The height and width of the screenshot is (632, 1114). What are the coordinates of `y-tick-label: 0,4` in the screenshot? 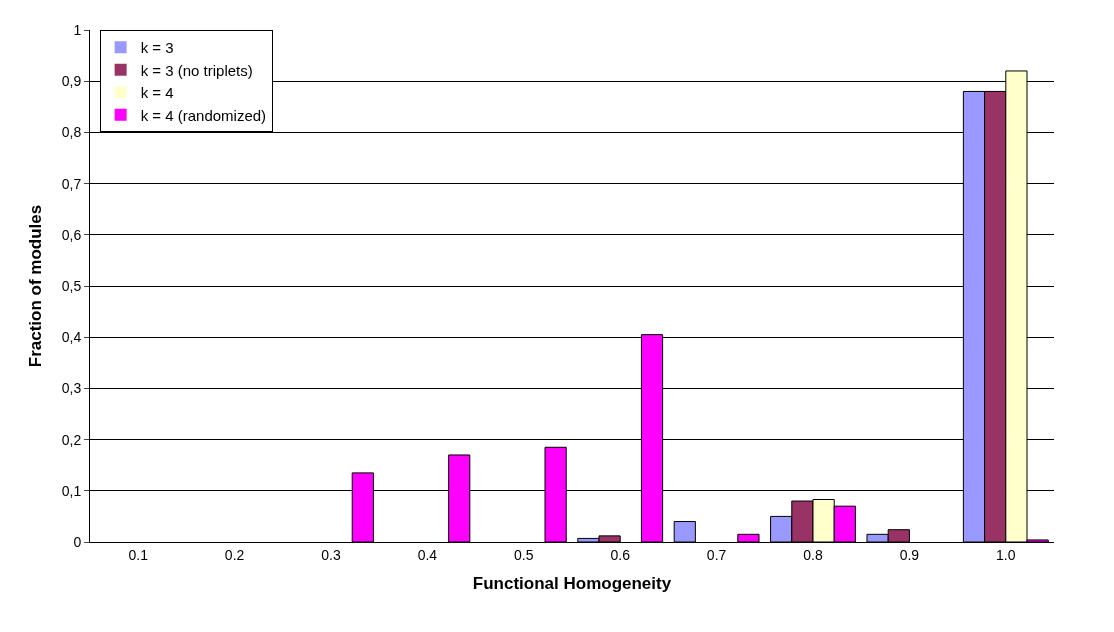 It's located at (71, 337).